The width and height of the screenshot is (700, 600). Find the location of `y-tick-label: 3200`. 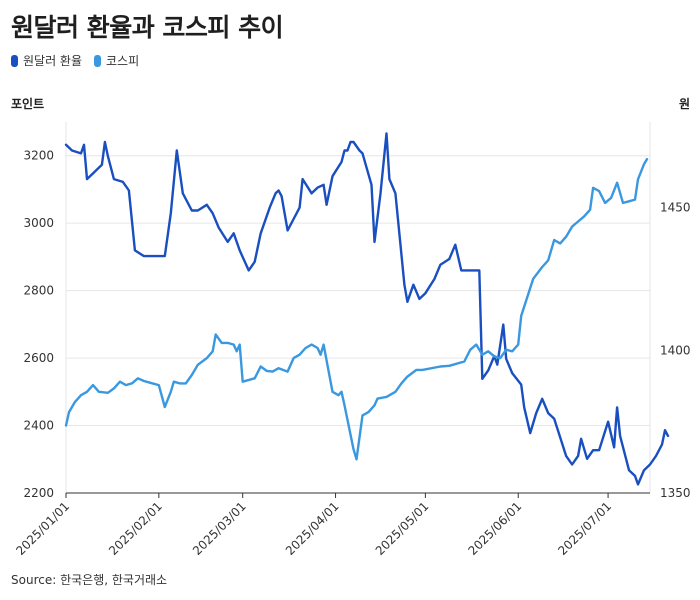

y-tick-label: 3200 is located at coordinates (38, 156).